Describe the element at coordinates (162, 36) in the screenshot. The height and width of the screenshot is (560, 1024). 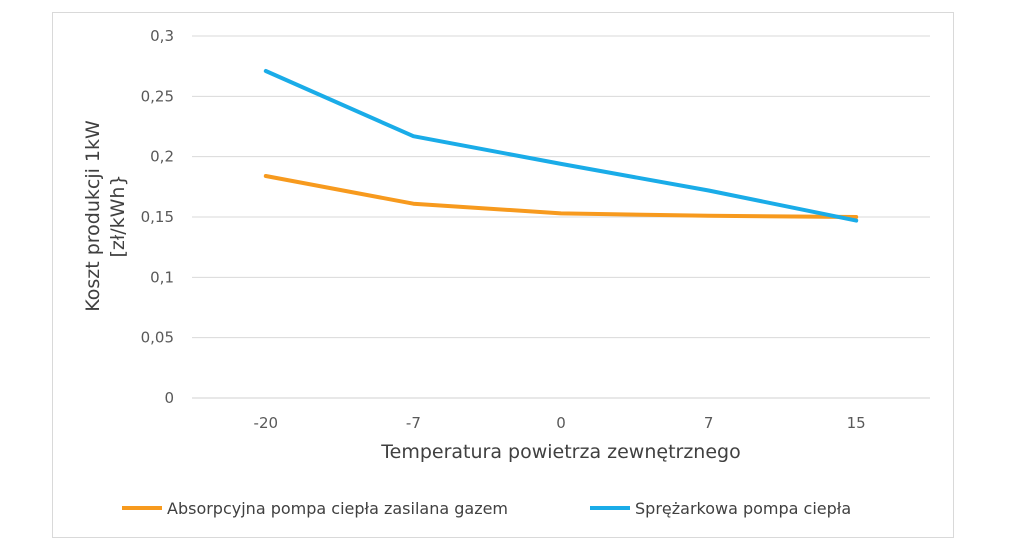
I see `y-tick-label: 0,3` at that location.